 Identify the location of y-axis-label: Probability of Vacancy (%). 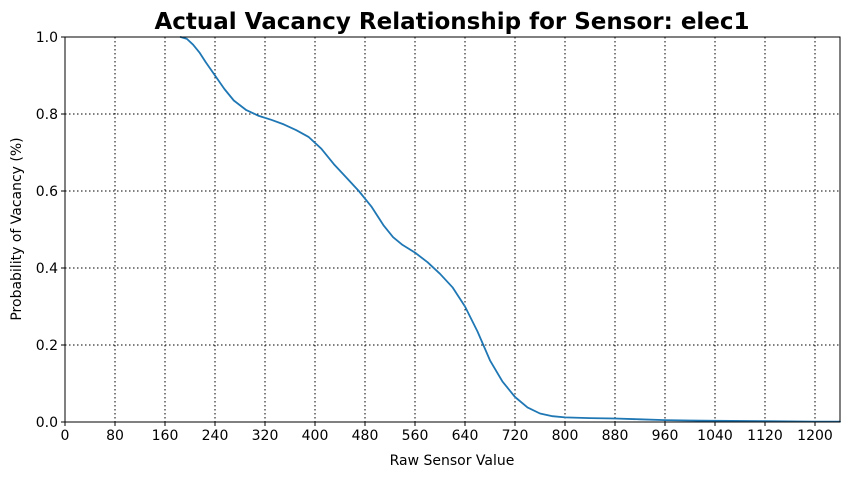
(17, 228).